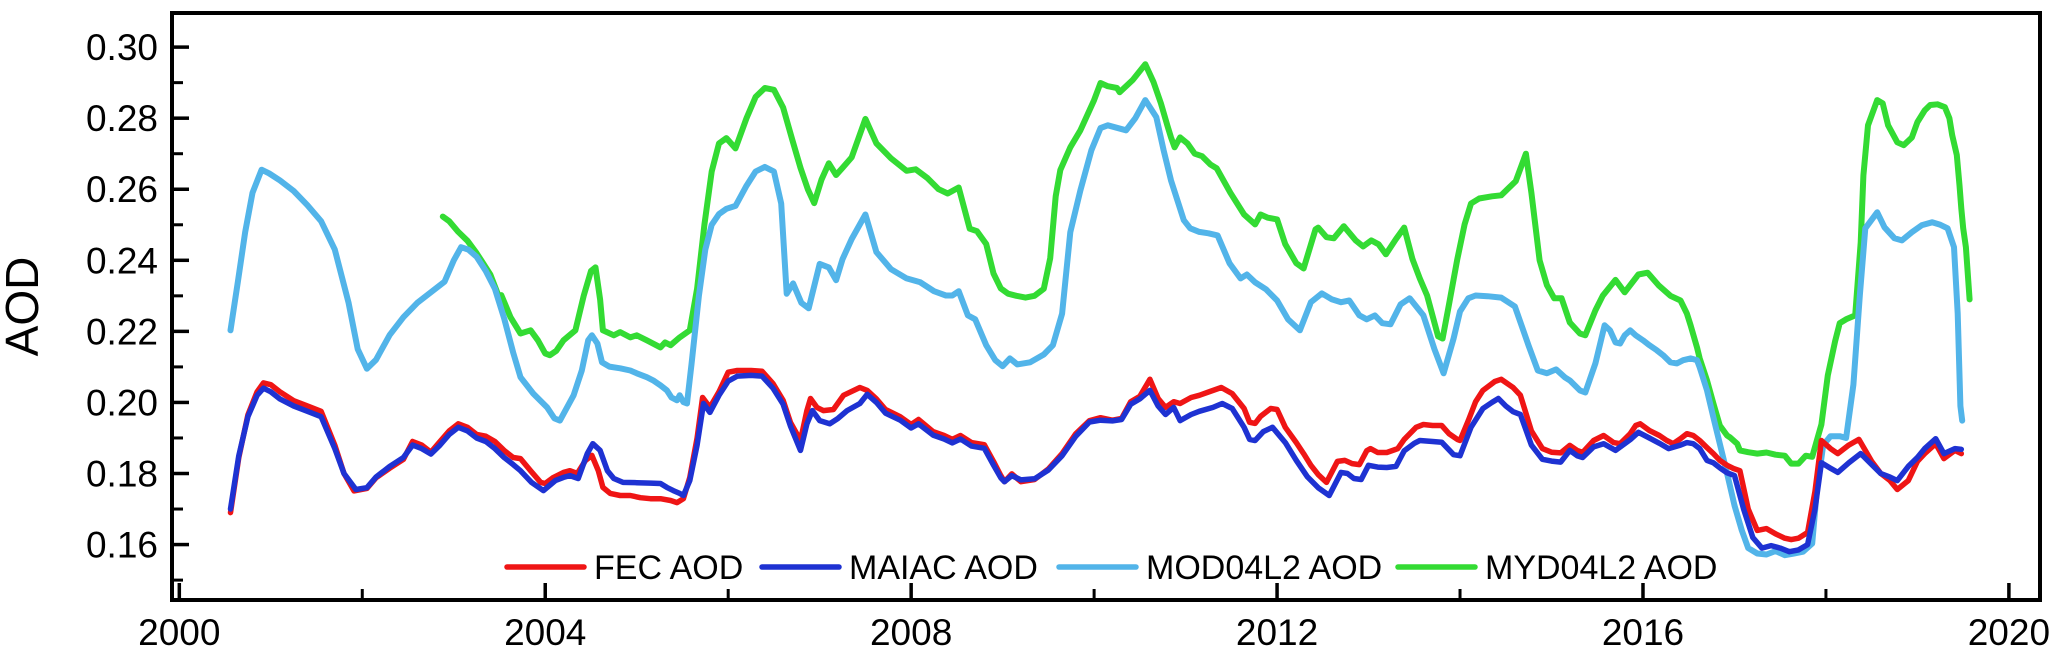 This screenshot has width=2067, height=661. What do you see at coordinates (179, 632) in the screenshot?
I see `x-tick-label: 2000` at bounding box center [179, 632].